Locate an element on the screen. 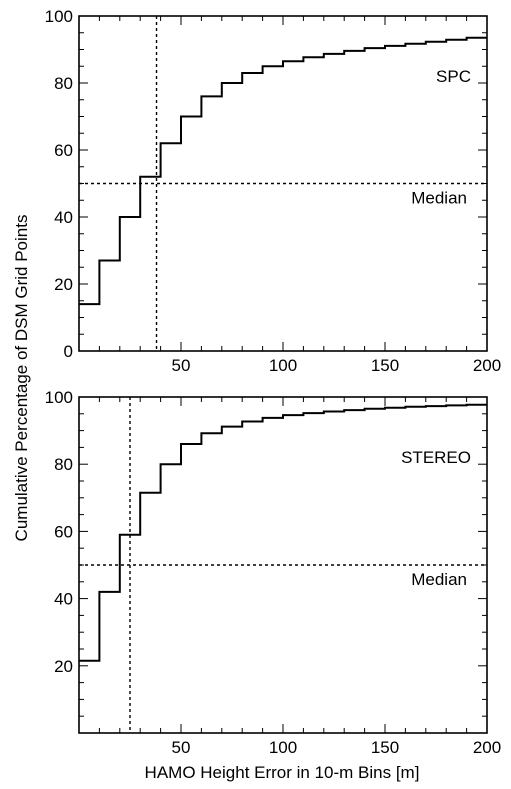 This screenshot has height=789, width=511. stereo-x-tick-label: 150 is located at coordinates (385, 747).